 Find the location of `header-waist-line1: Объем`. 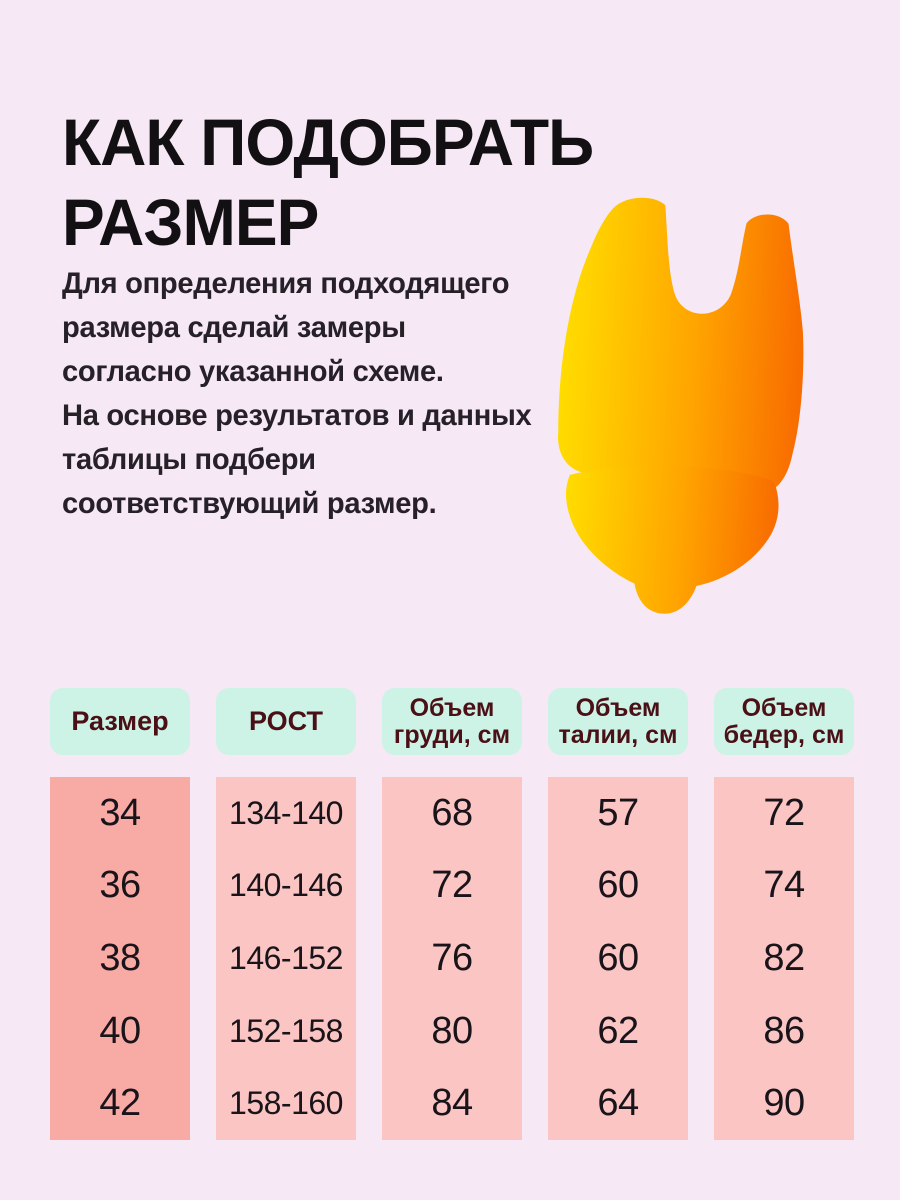

header-waist-line1: Объем is located at coordinates (618, 707).